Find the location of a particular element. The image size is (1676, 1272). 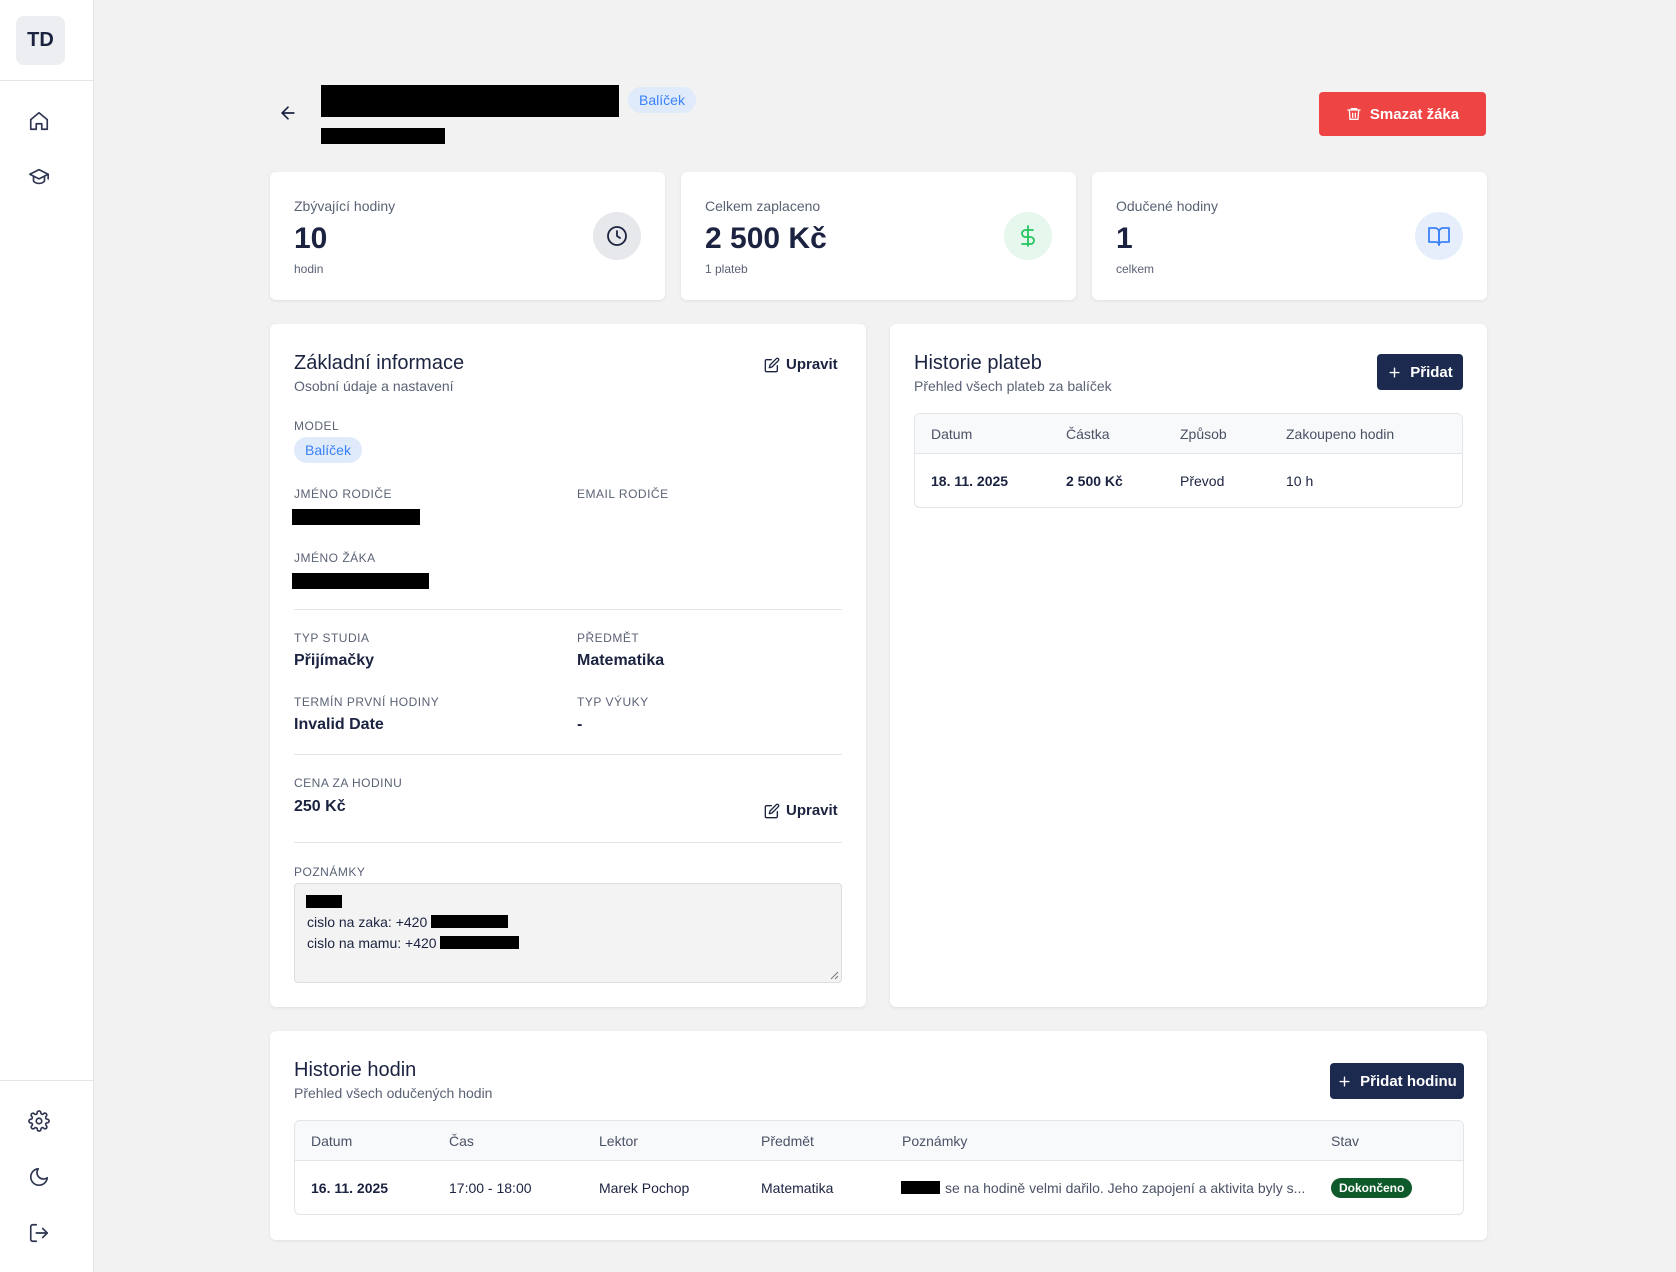

student-name-redacted is located at coordinates (470, 101).